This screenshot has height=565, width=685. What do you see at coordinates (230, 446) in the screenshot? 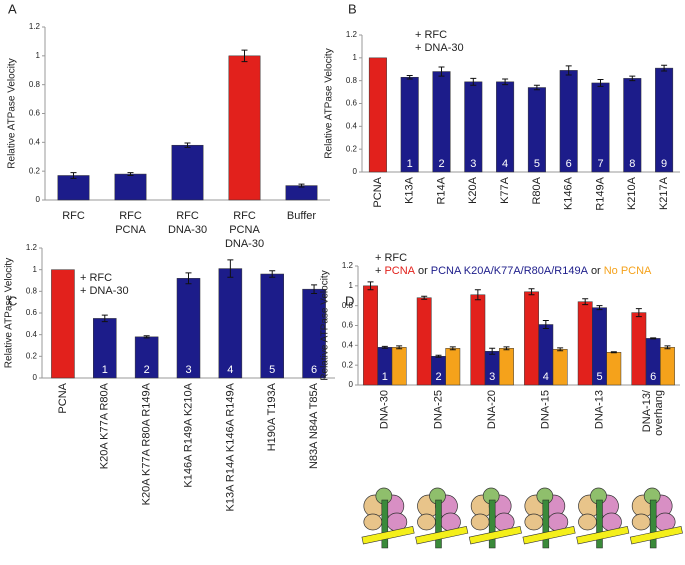
I see `x-tick-label: K13A R14A K146A R149A` at bounding box center [230, 446].